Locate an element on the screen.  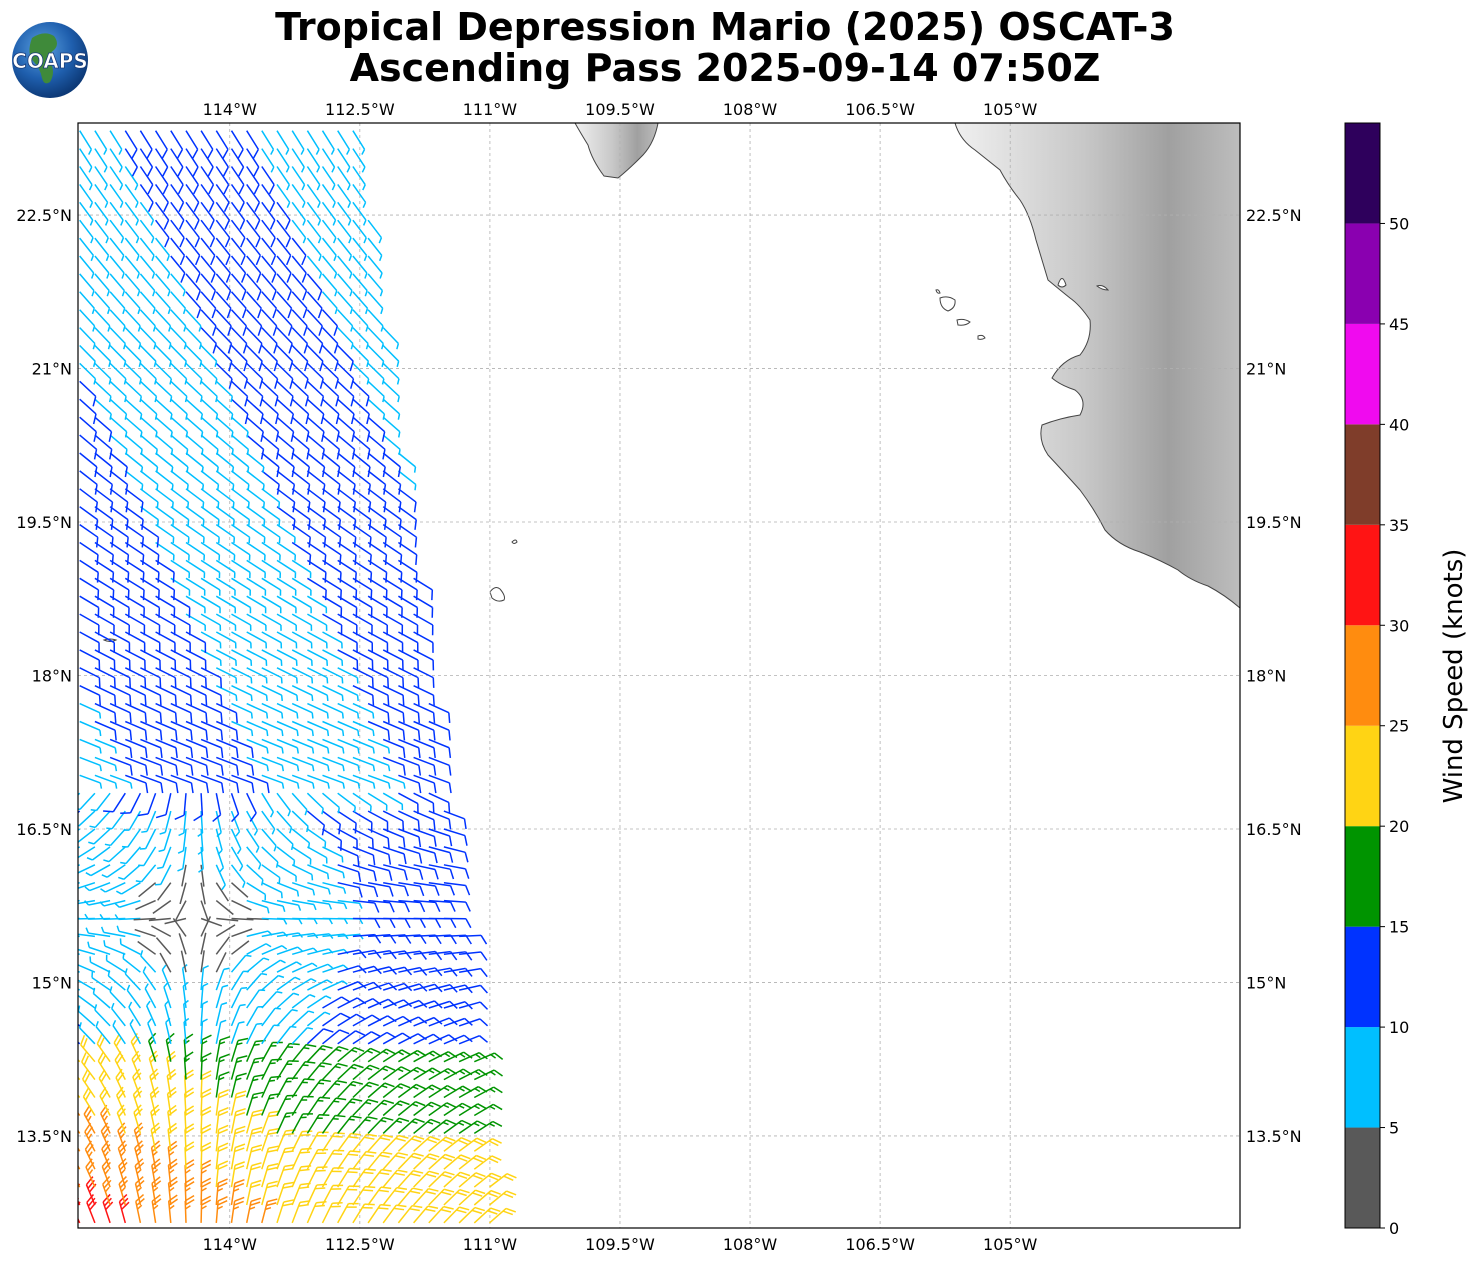
coaps-logo: COAPS is located at coordinates (50, 60).